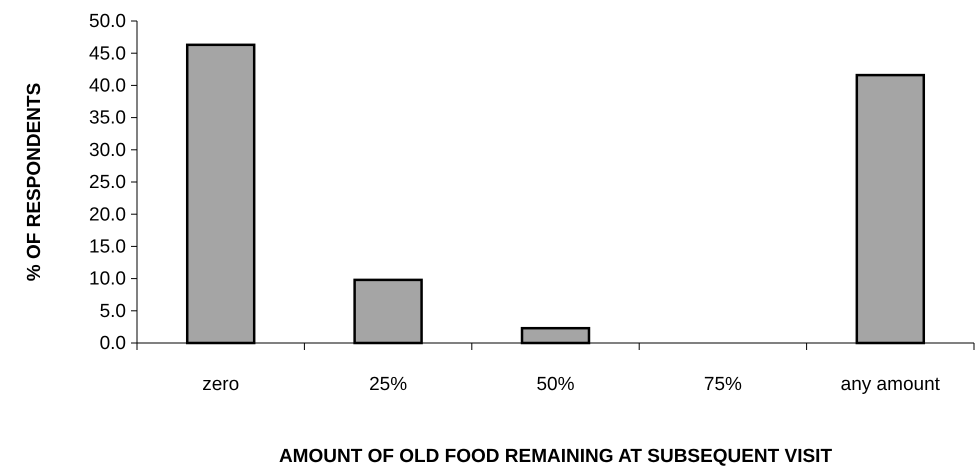  Describe the element at coordinates (723, 384) in the screenshot. I see `x-tick-label: 75%` at that location.